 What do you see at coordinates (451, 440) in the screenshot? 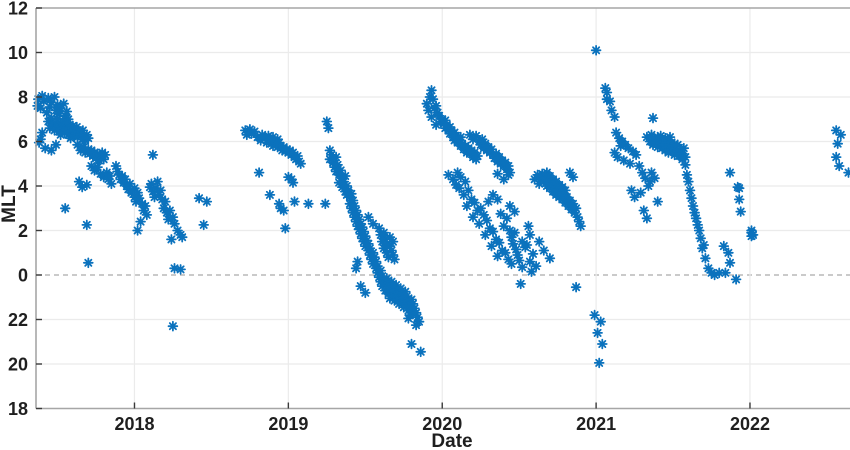
I see `x-axis-label: Date` at bounding box center [451, 440].